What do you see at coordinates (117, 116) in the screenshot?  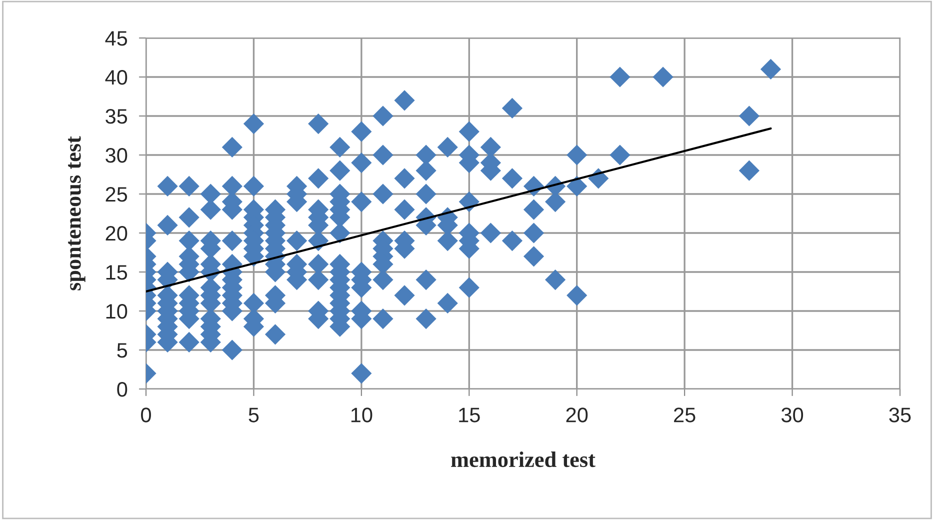 I see `y-tick-label: 35` at bounding box center [117, 116].